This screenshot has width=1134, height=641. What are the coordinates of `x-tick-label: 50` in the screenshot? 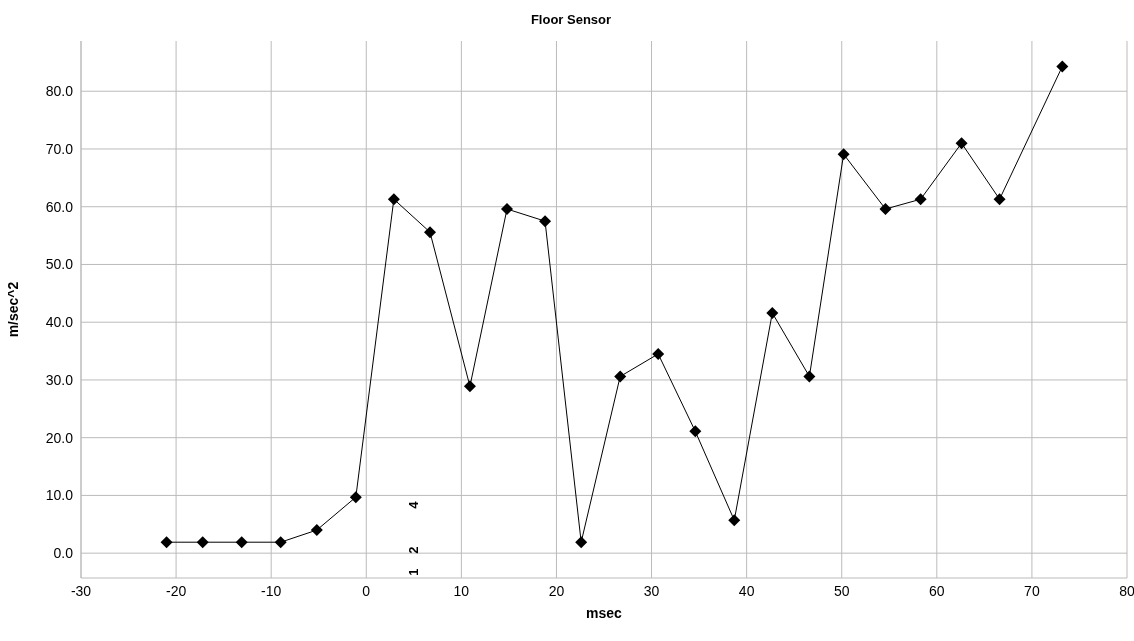 It's located at (841, 590).